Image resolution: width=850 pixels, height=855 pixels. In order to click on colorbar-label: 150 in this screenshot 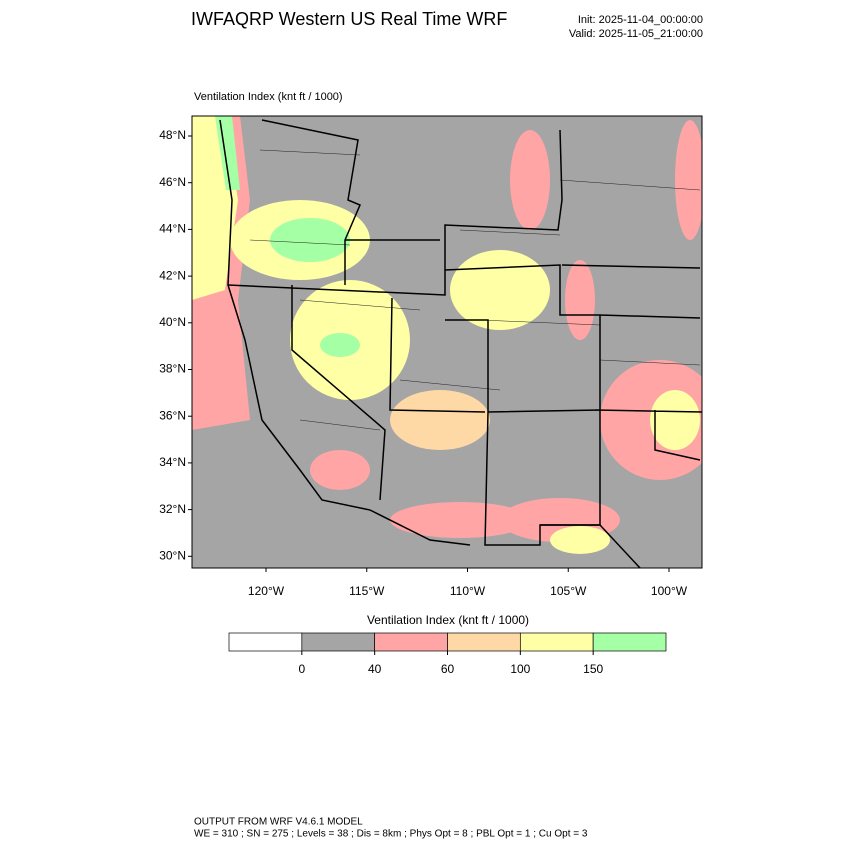, I will do `click(593, 669)`.